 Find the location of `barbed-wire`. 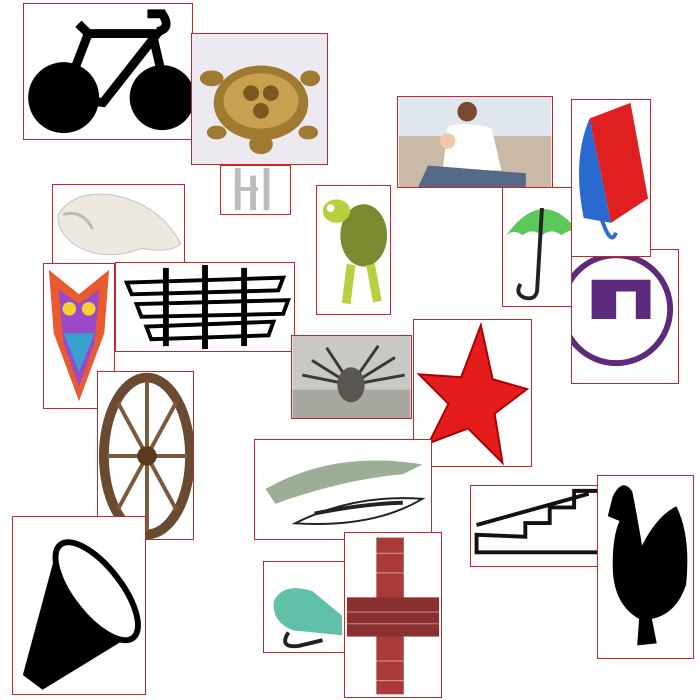

barbed-wire is located at coordinates (207, 307).